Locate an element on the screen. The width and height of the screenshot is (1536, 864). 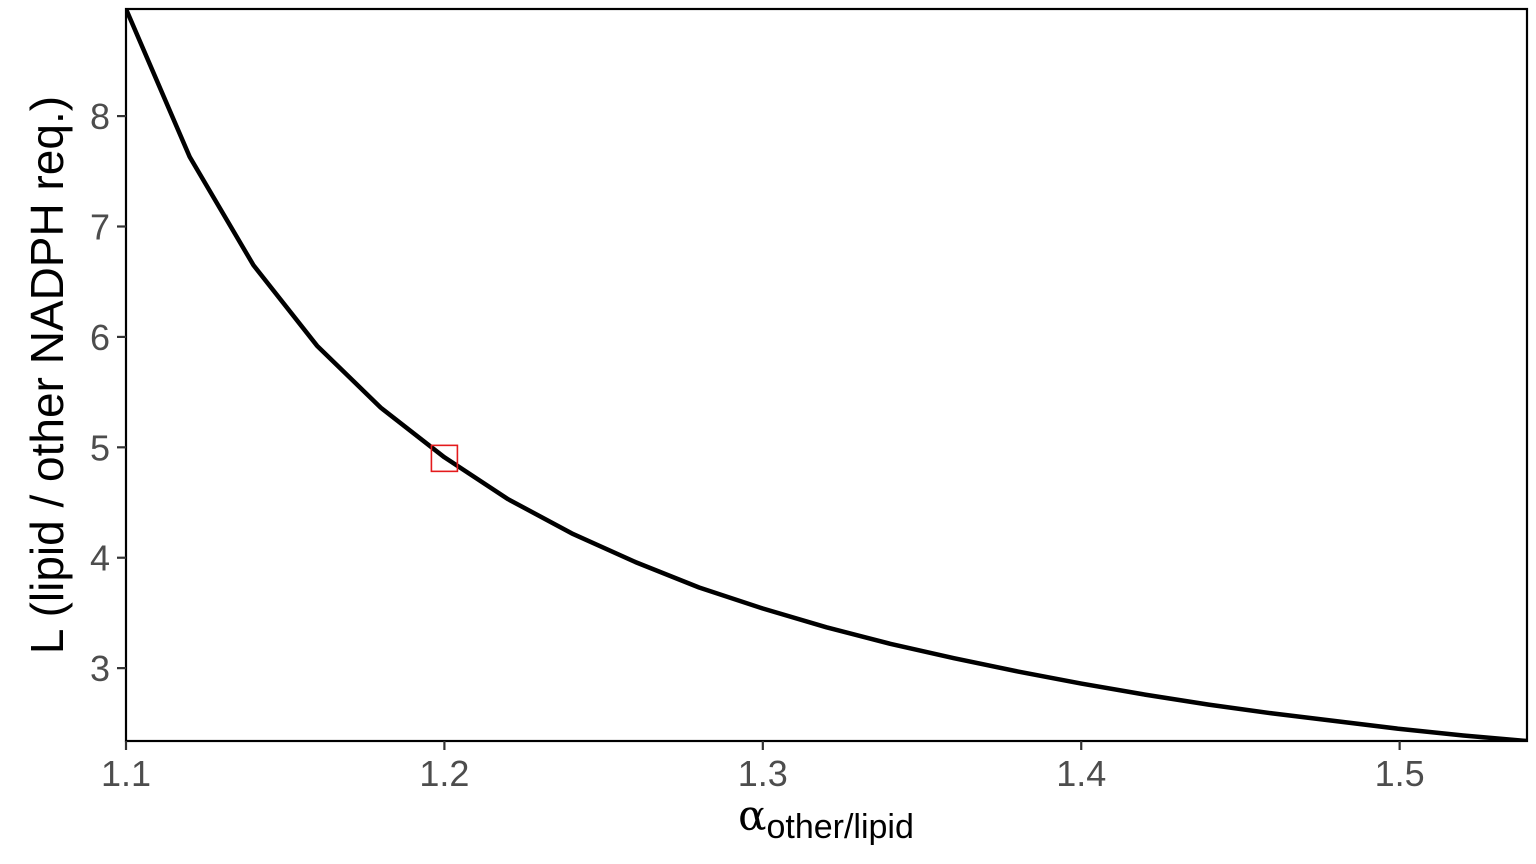
y-tick-label: 8 is located at coordinates (100, 116).